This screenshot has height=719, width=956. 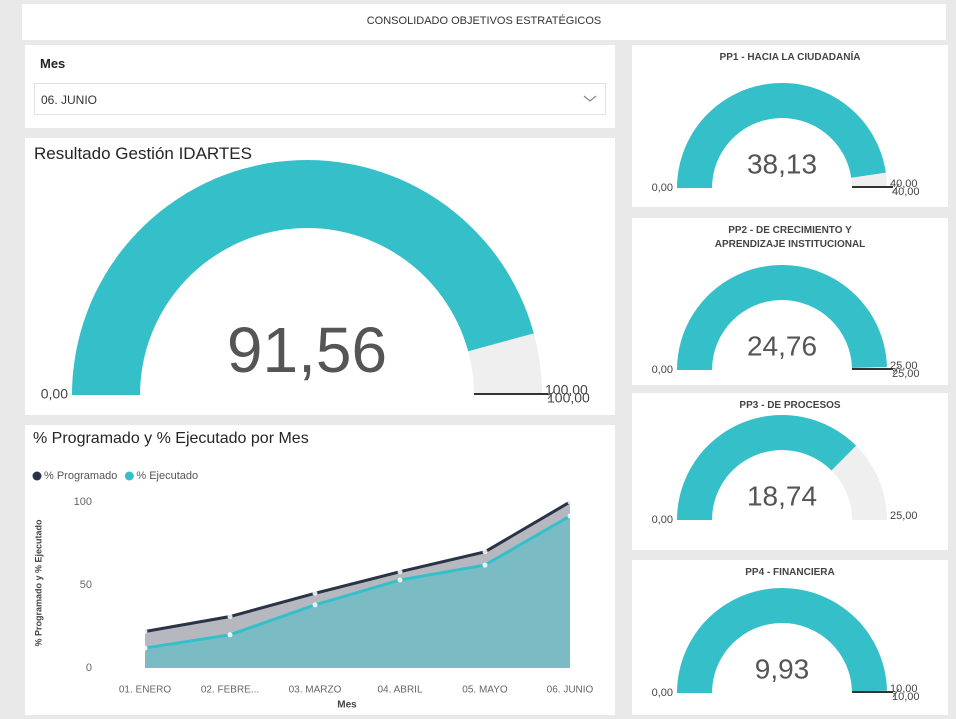 I want to click on page-title: CONSOLIDADO OBJETIVOS ESTRATÉGICOS, so click(x=484, y=21).